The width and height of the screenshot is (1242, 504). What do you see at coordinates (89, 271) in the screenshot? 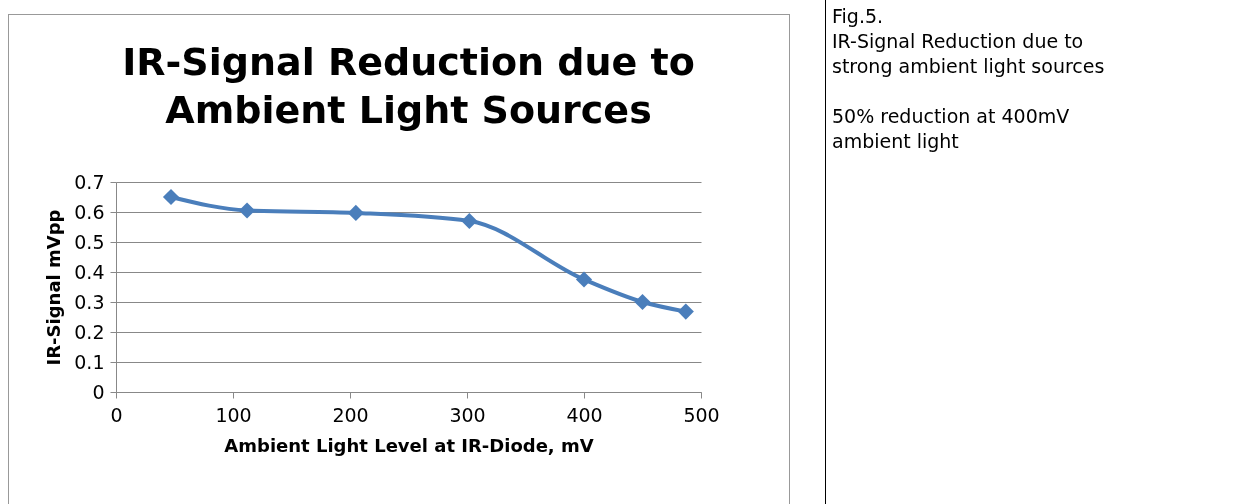
I see `y-tick-label: 0.4` at bounding box center [89, 271].